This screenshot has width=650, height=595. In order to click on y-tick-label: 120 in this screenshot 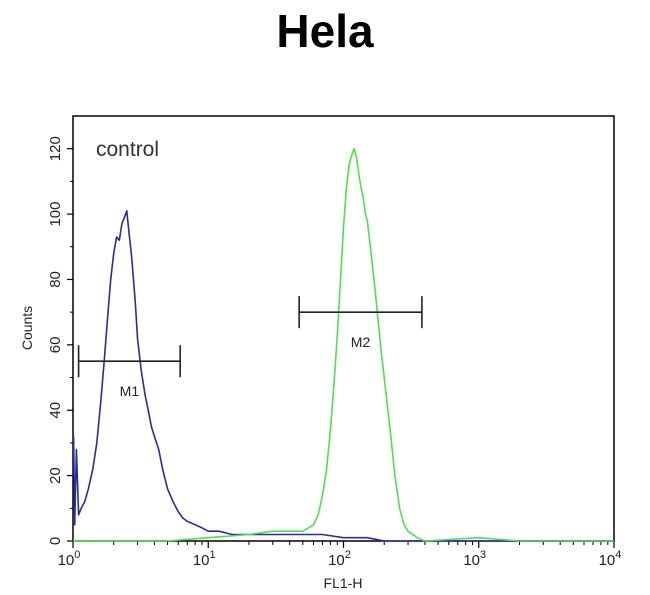, I will do `click(55, 148)`.